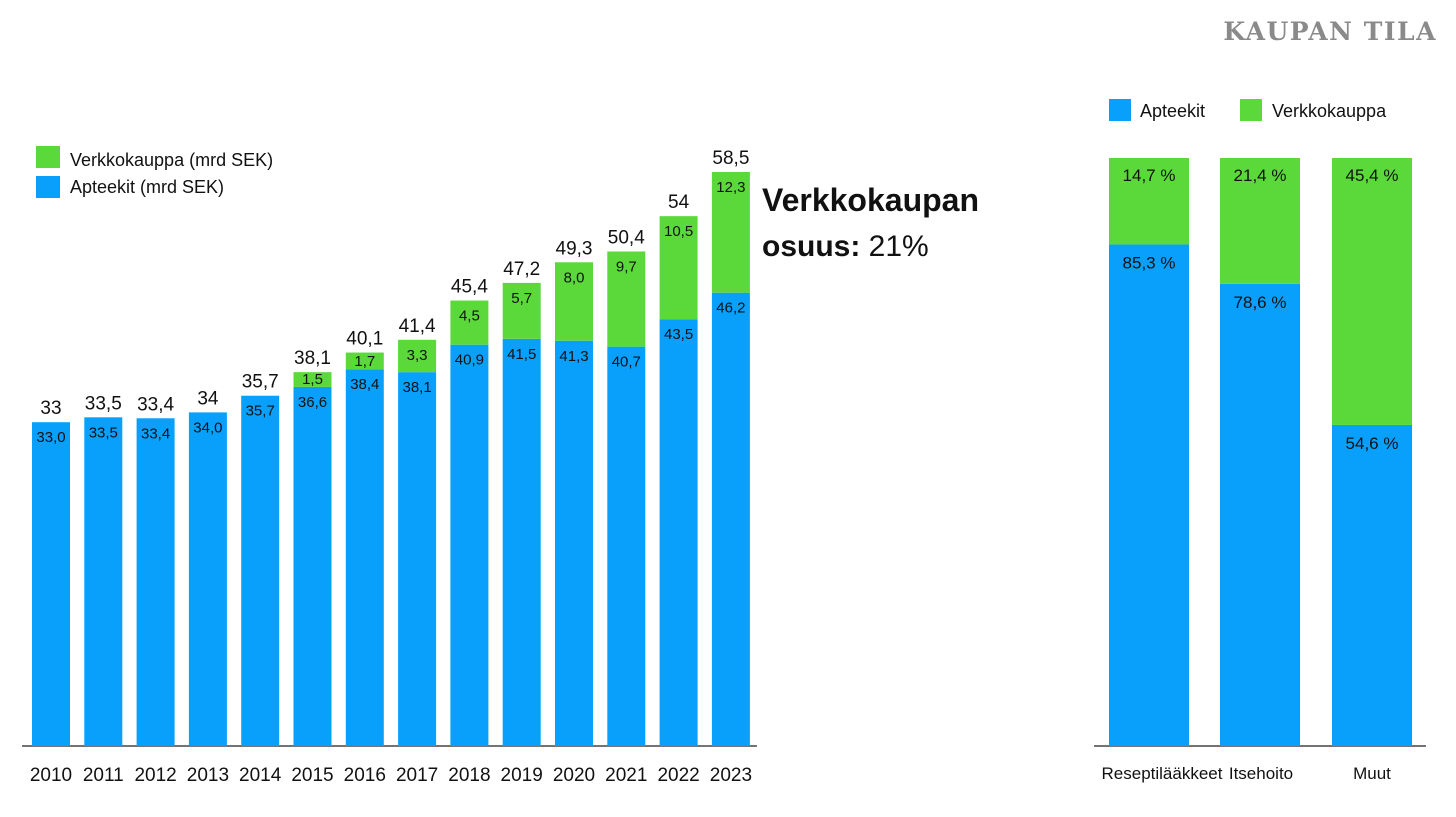 The image size is (1456, 817). I want to click on data-label-apteekit: 35,7, so click(260, 411).